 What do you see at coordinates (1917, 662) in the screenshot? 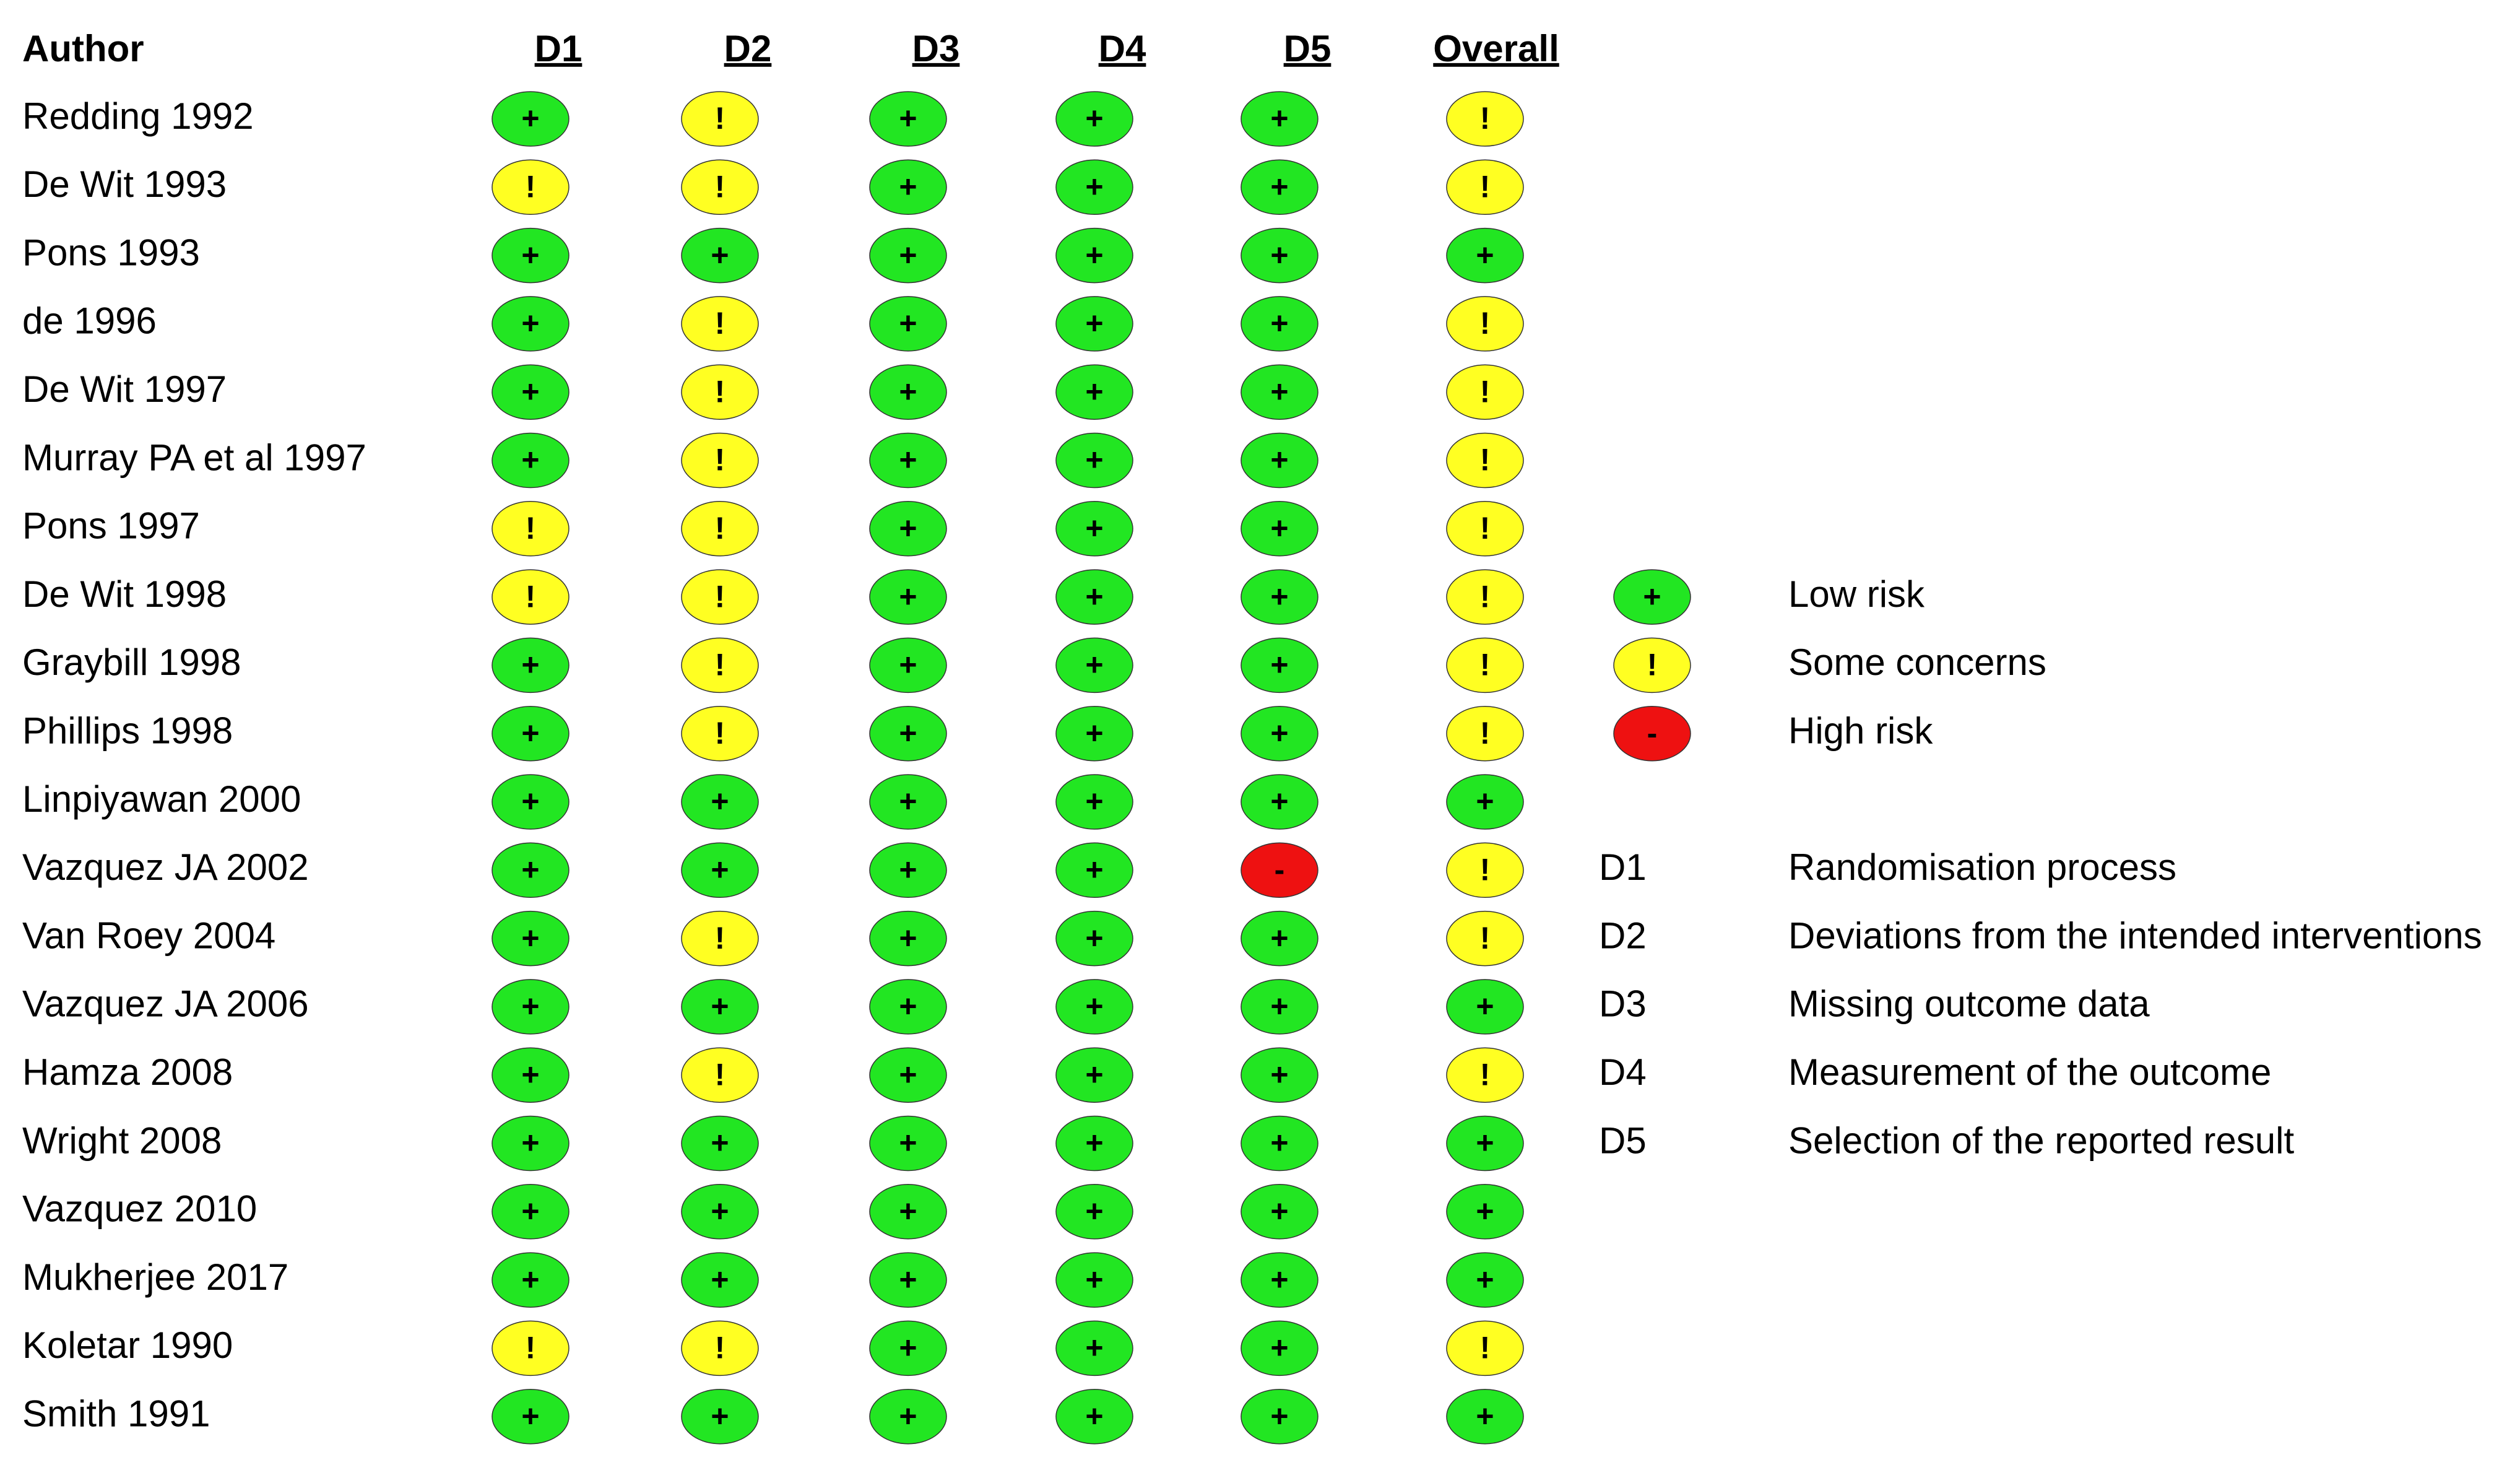
I see `legend-label: Some concerns` at bounding box center [1917, 662].